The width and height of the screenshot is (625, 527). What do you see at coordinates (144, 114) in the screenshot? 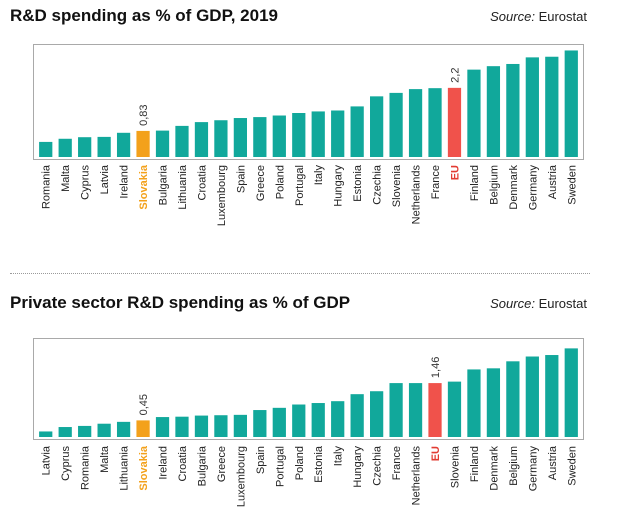
I see `data-label-slovakia: 0,83` at bounding box center [144, 114].